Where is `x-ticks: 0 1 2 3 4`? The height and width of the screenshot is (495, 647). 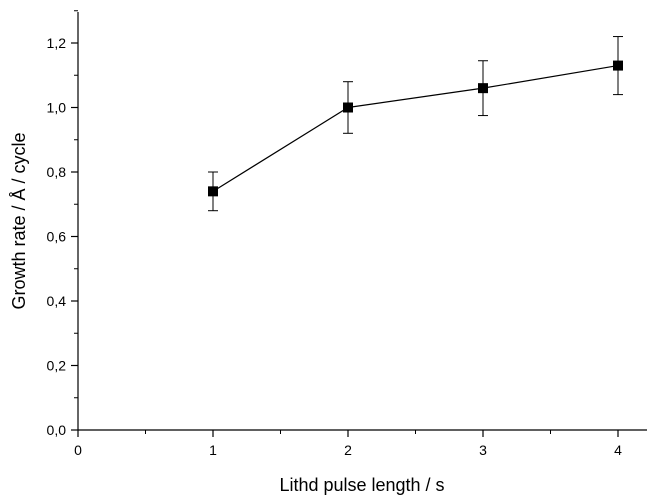
x-ticks: 0 1 2 3 4 is located at coordinates (348, 444).